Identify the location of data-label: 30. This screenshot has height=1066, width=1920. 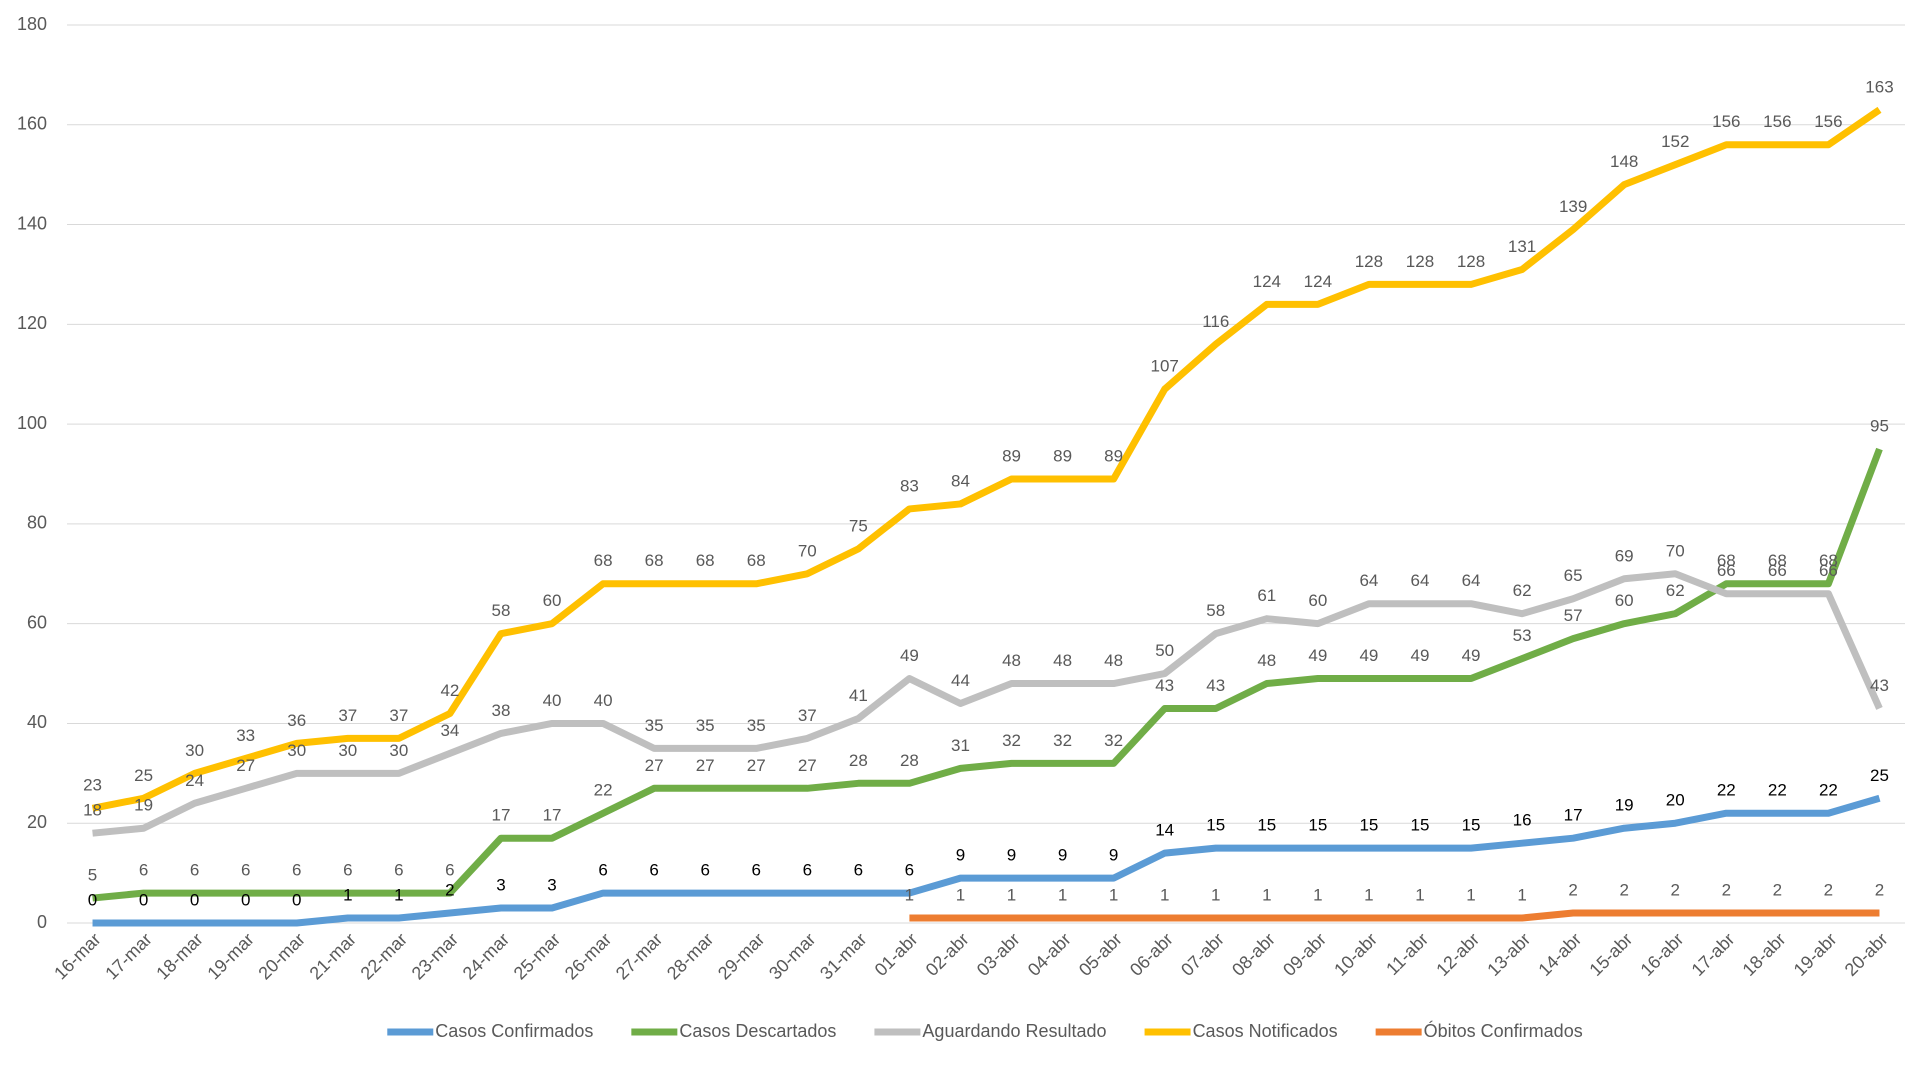
(194, 750).